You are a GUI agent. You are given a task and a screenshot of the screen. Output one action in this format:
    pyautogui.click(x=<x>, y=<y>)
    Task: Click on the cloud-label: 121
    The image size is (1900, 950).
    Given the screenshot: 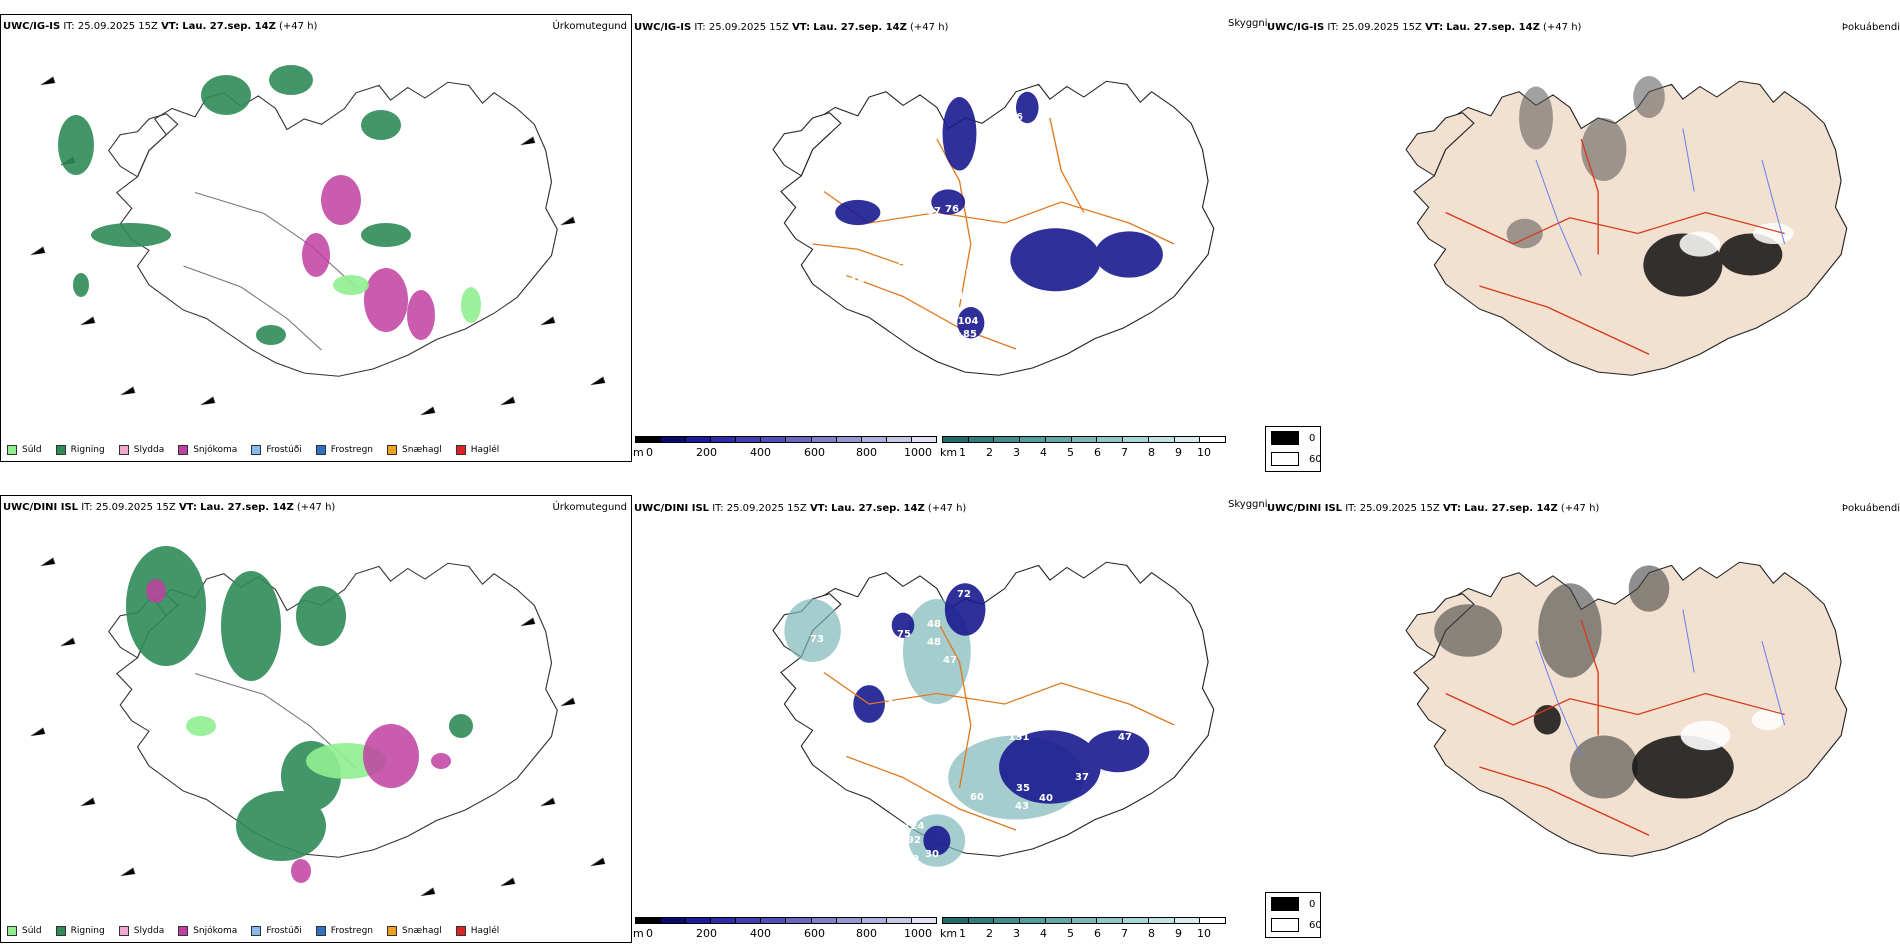 What is the action you would take?
    pyautogui.click(x=968, y=296)
    